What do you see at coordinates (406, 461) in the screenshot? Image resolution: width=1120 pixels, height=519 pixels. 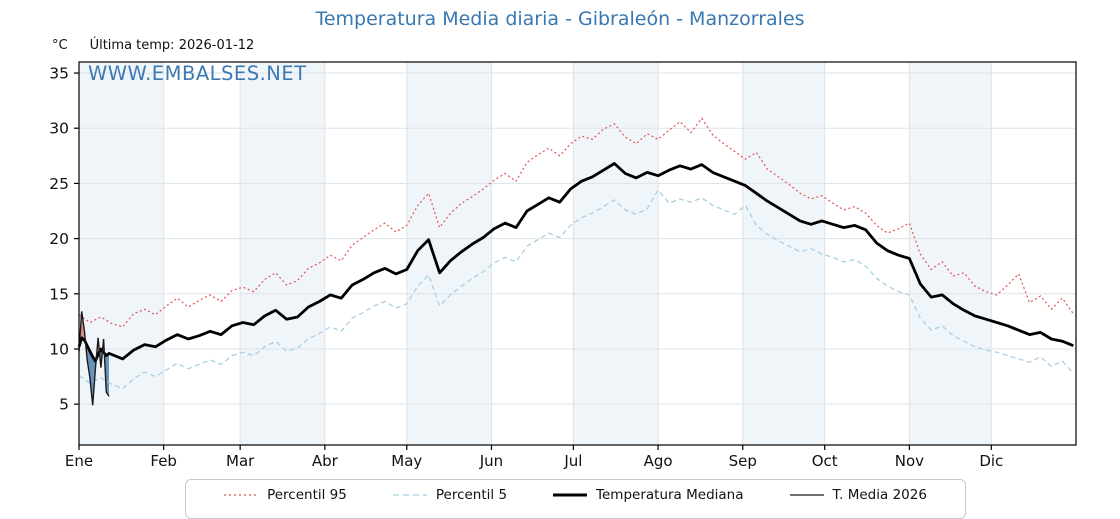 I see `x-tick-label-may: May` at bounding box center [406, 461].